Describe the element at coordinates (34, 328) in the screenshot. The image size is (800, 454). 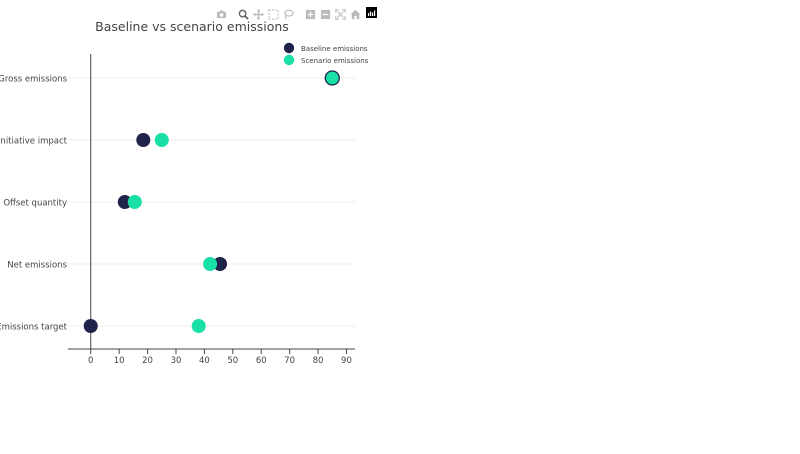
I see `y-tick-label: Emissions target` at that location.